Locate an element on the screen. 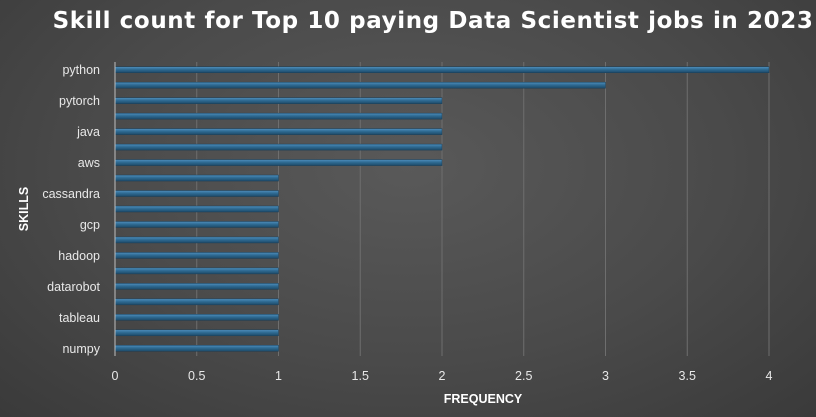 This screenshot has height=417, width=816. y-tick-label: python is located at coordinates (81, 70).